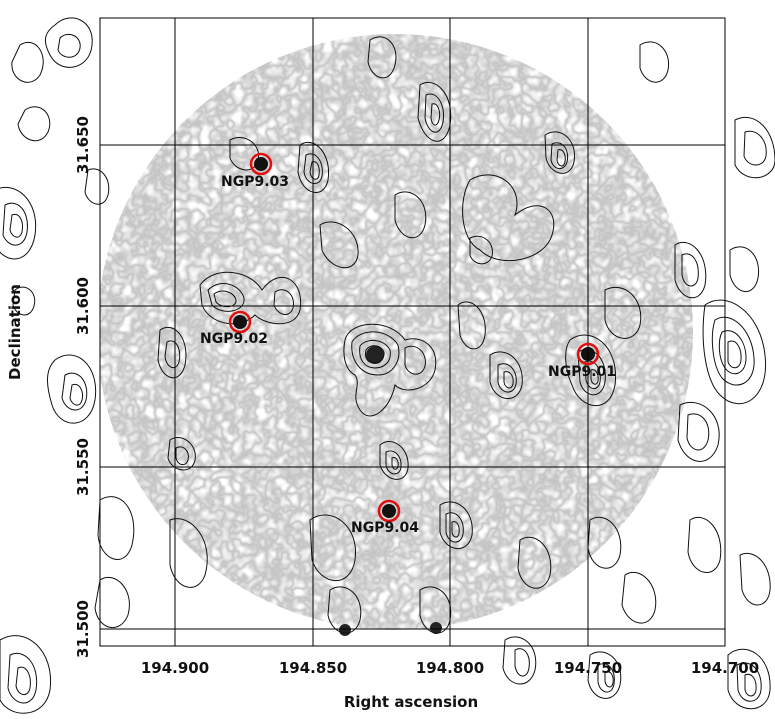 This screenshot has width=775, height=719. I want to click on source-label-ngp9-02: NGP9.02, so click(234, 339).